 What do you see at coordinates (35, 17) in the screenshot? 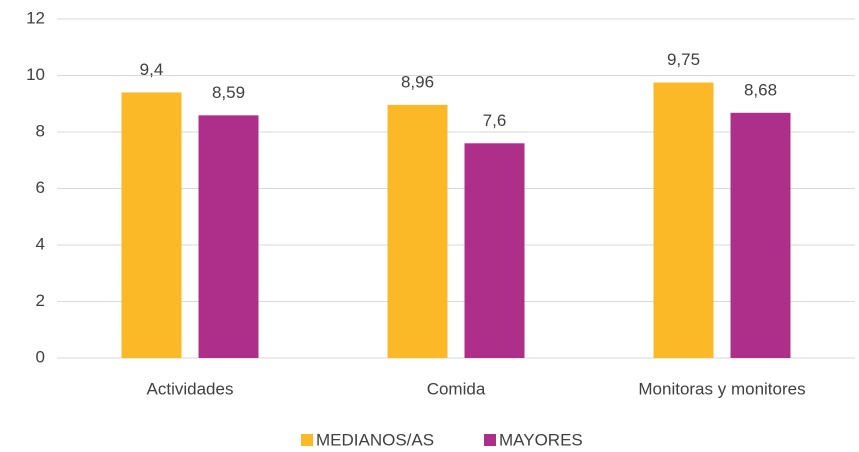
I see `y-tick-label: 12` at bounding box center [35, 17].